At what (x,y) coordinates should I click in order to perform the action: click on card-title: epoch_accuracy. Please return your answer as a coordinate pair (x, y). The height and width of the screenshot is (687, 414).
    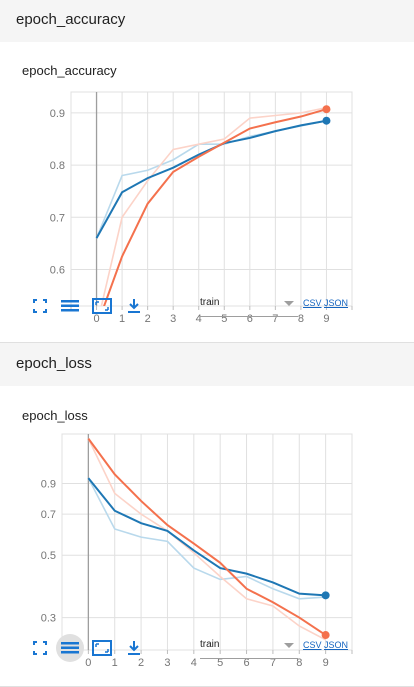
    Looking at the image, I should click on (69, 70).